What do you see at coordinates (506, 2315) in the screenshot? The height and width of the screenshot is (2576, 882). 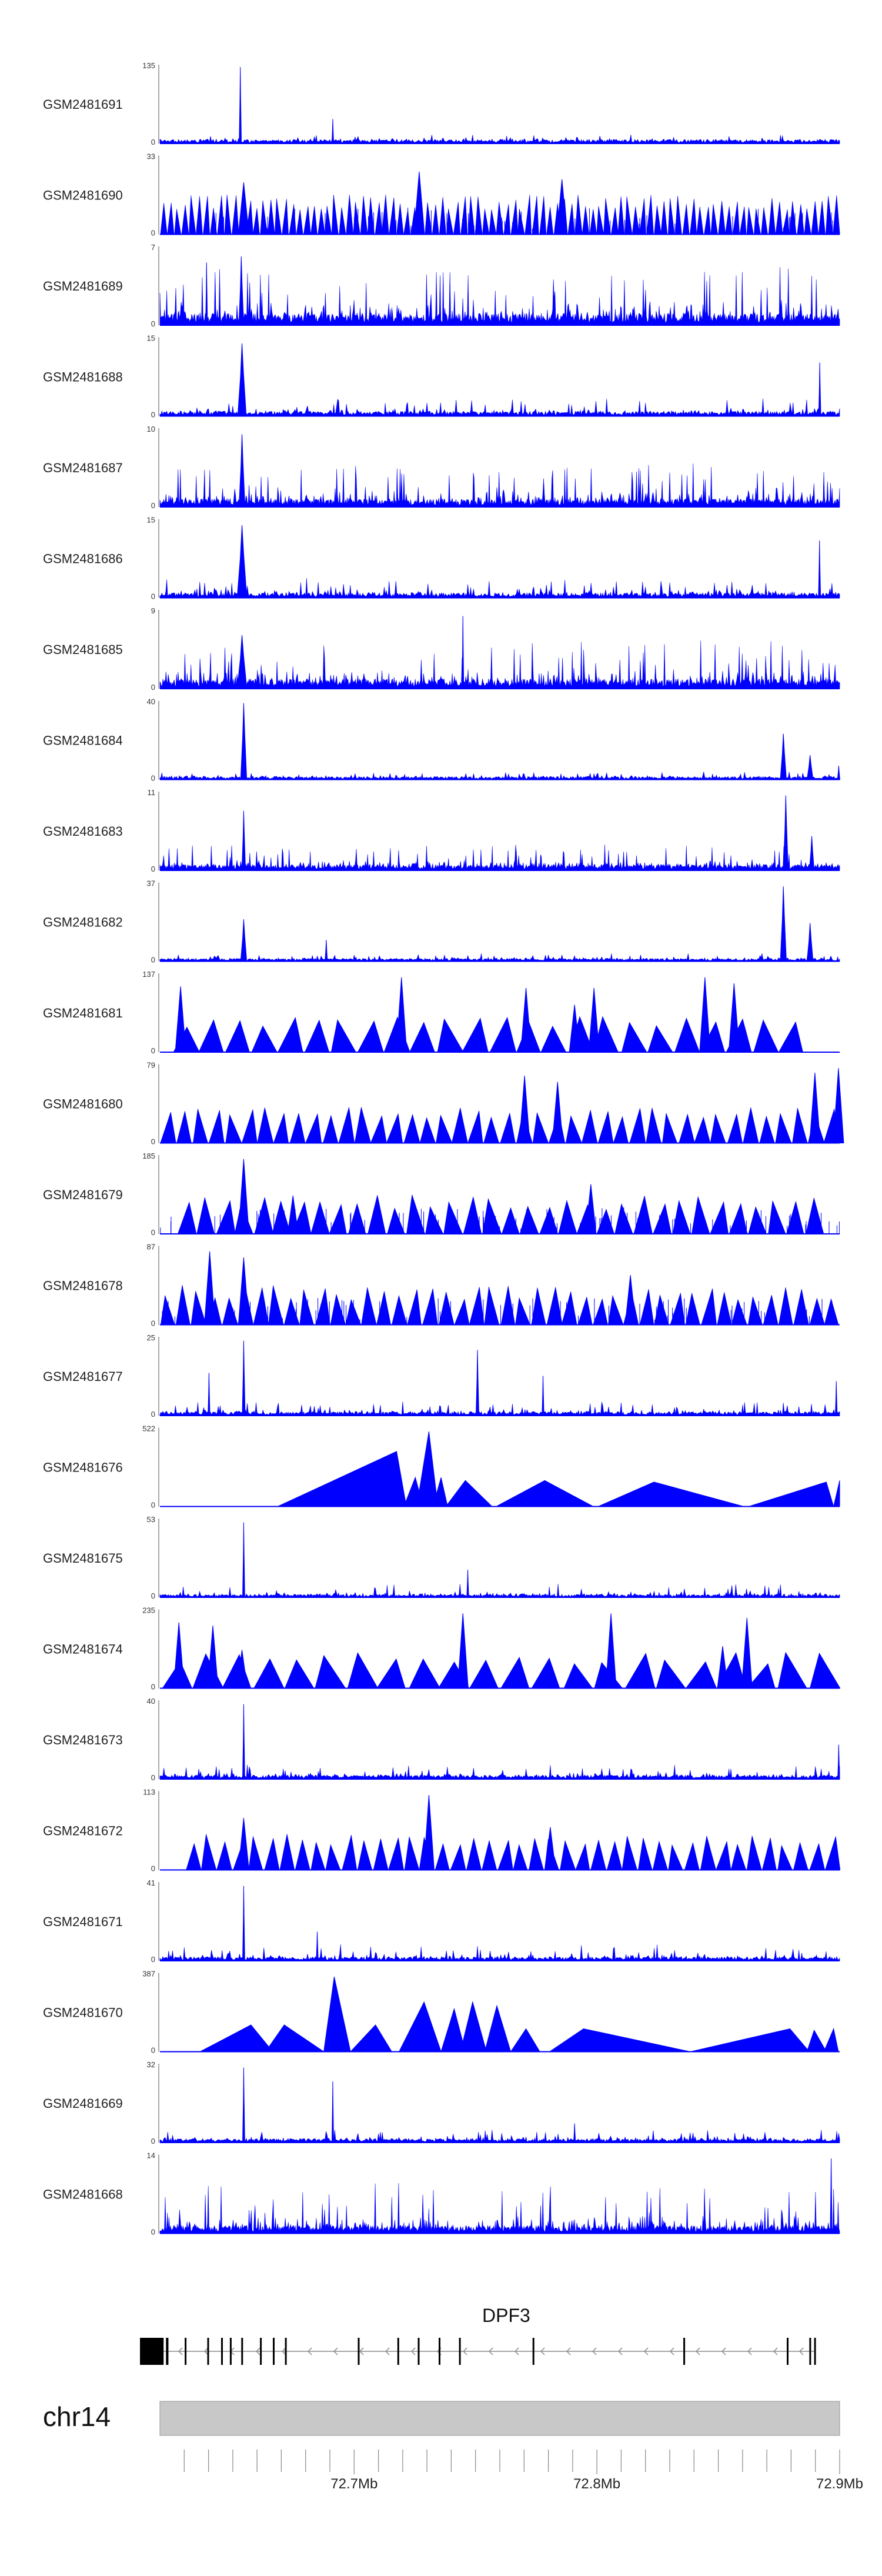 I see `gene-label: DPF3` at bounding box center [506, 2315].